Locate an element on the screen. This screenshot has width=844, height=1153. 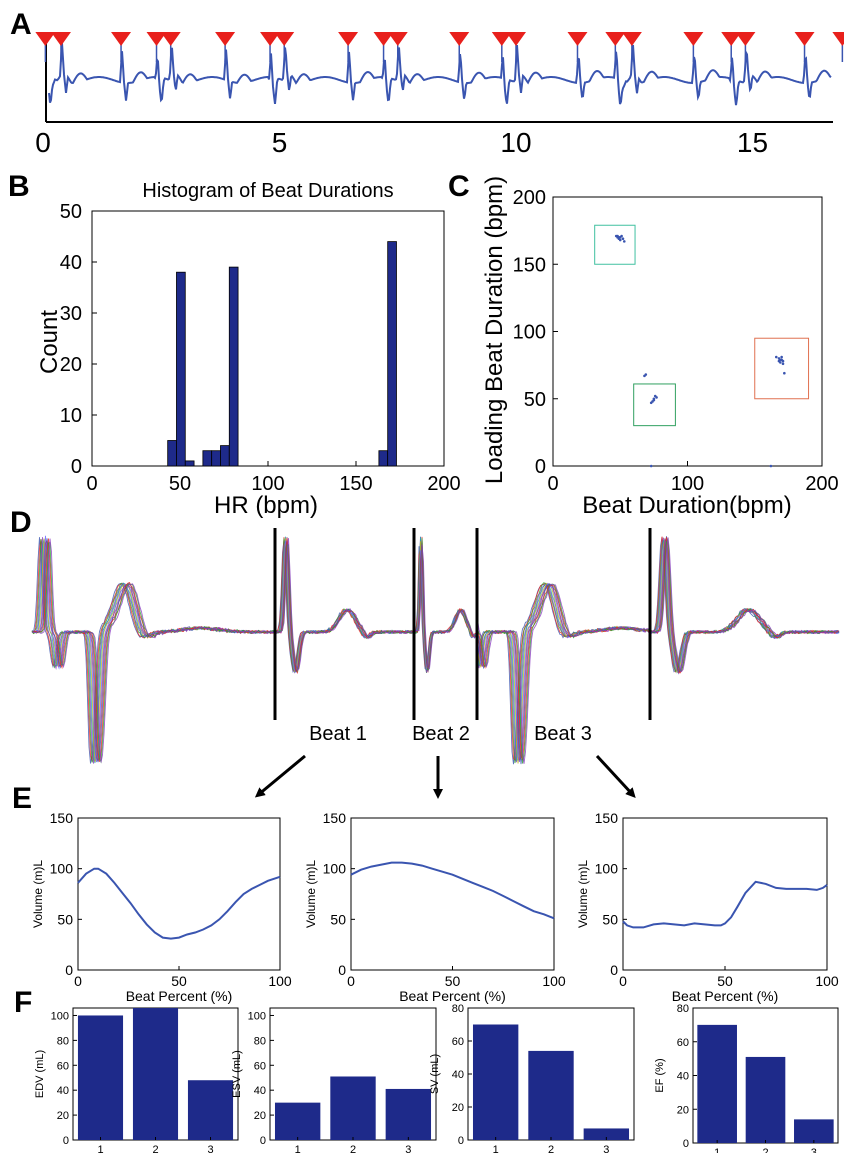
b-x-tick-label: 150 is located at coordinates (355, 484).